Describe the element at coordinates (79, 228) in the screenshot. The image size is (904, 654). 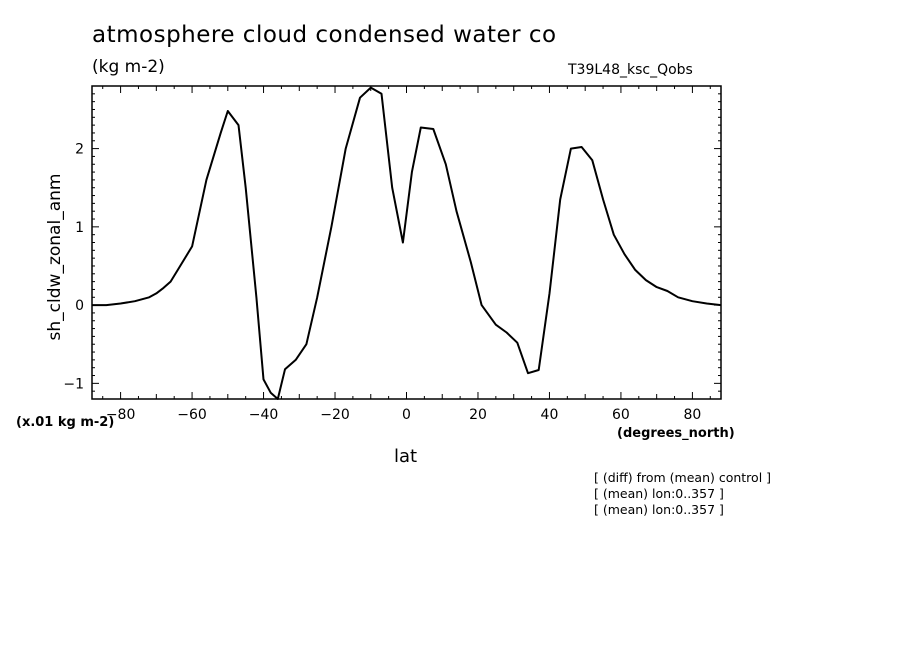
I see `y-tick-label: 1` at that location.